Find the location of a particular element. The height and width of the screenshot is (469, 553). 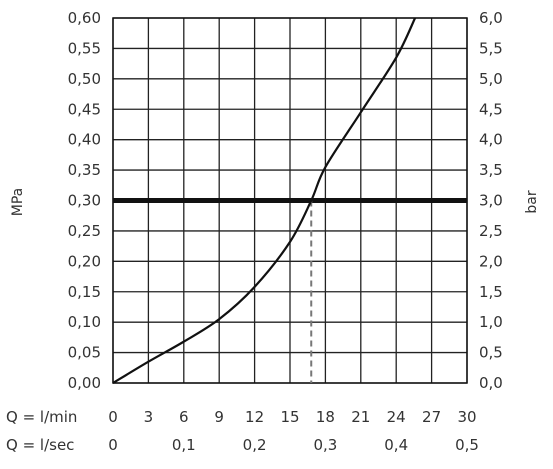

x-tick-lmin: 30 is located at coordinates (466, 417).